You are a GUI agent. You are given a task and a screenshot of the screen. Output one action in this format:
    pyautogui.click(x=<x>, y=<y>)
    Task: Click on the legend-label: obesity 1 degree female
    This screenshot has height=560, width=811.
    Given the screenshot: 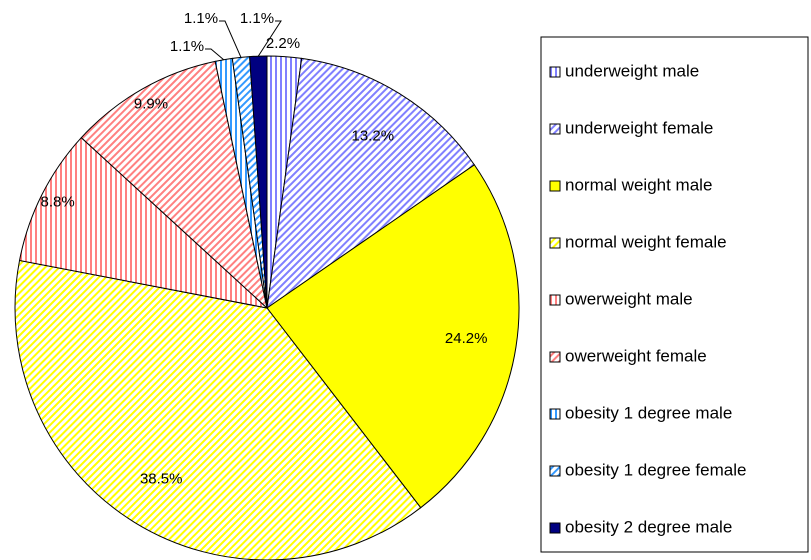 What is the action you would take?
    pyautogui.click(x=655, y=469)
    